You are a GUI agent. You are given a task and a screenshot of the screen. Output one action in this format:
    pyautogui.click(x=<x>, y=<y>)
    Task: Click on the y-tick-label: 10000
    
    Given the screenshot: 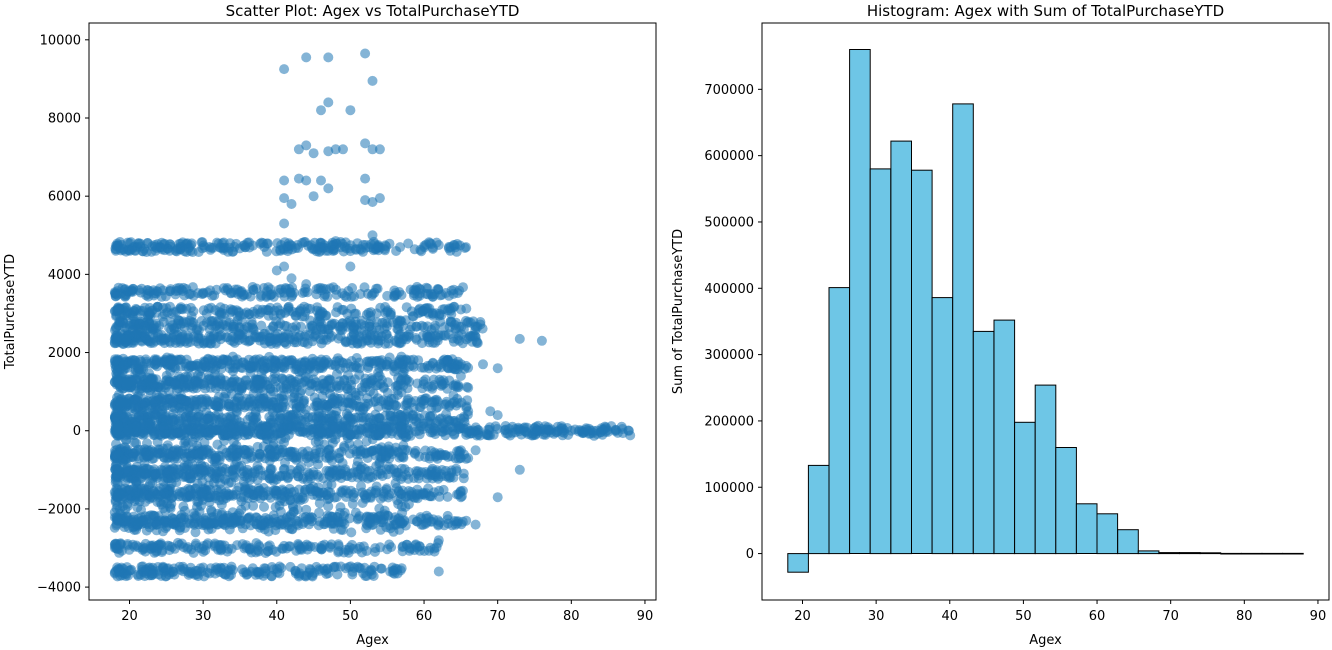 What is the action you would take?
    pyautogui.click(x=60, y=40)
    